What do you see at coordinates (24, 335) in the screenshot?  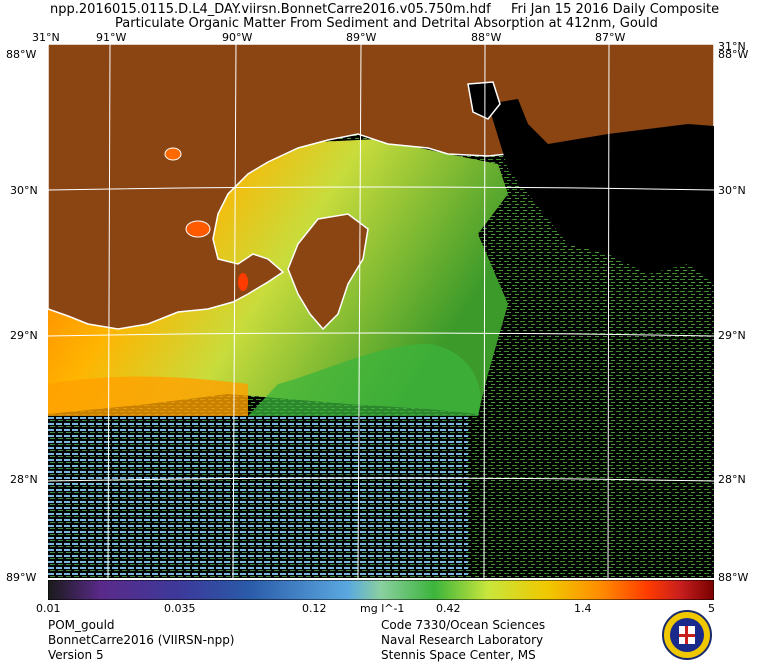 I see `lat-label-29n-left: 29°N` at bounding box center [24, 335].